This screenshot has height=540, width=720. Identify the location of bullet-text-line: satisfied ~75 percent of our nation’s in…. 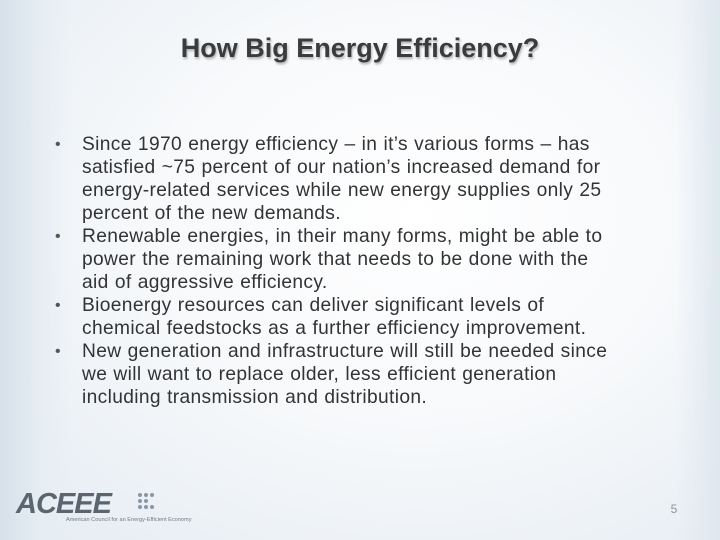
(341, 167).